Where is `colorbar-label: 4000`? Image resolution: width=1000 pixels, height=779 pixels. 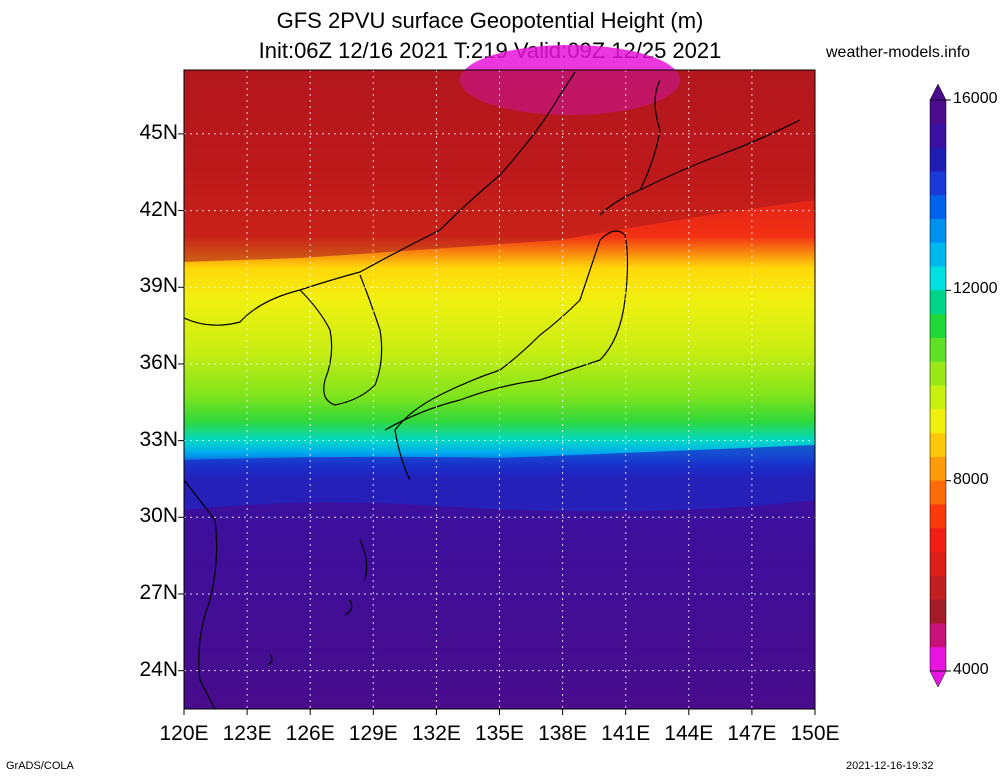
colorbar-label: 4000 is located at coordinates (971, 669).